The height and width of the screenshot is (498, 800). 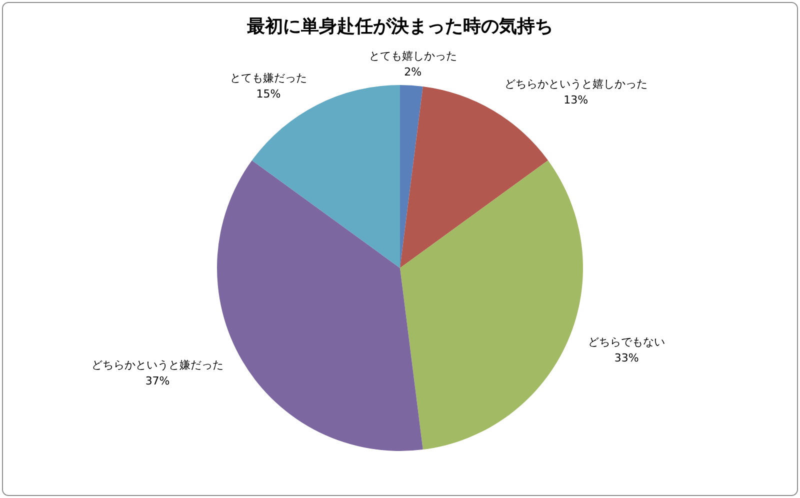 I want to click on slice-label: とても嫌だった, so click(x=268, y=77).